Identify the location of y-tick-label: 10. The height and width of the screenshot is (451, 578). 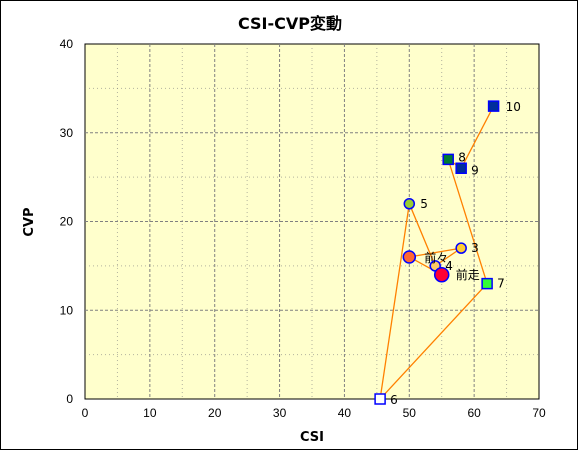
(67, 310).